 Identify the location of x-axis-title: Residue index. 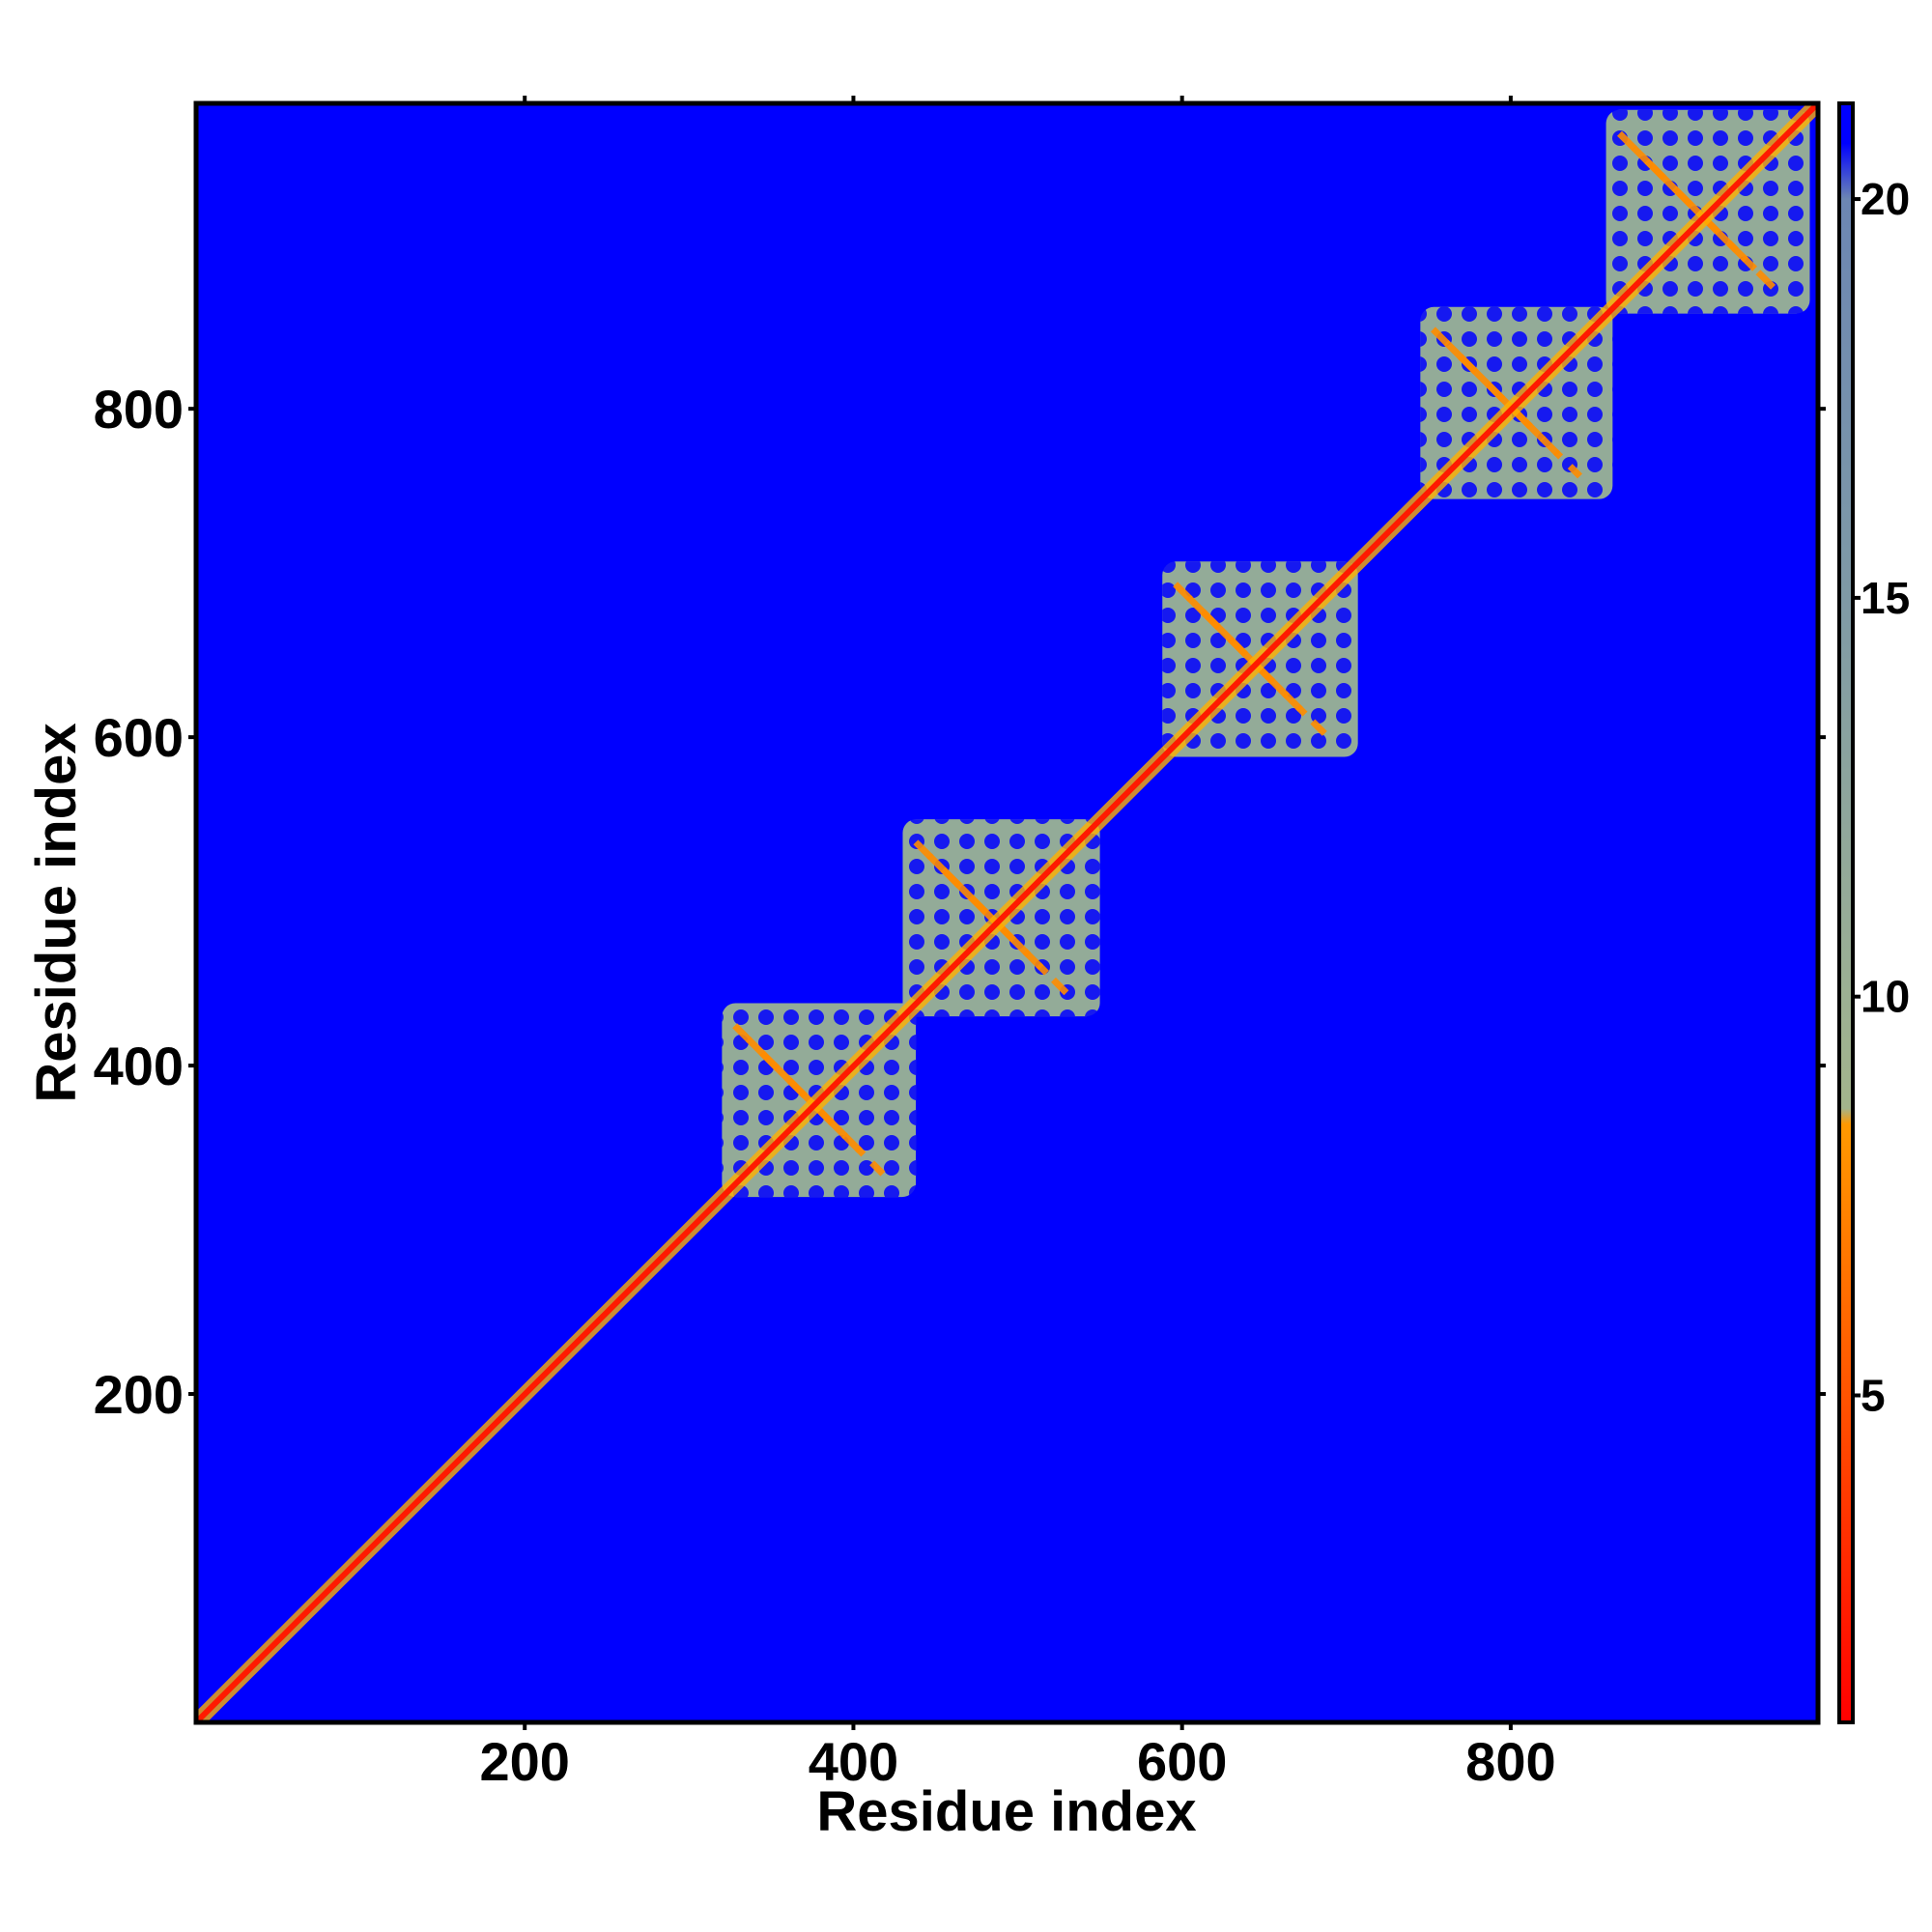
(1006, 1811).